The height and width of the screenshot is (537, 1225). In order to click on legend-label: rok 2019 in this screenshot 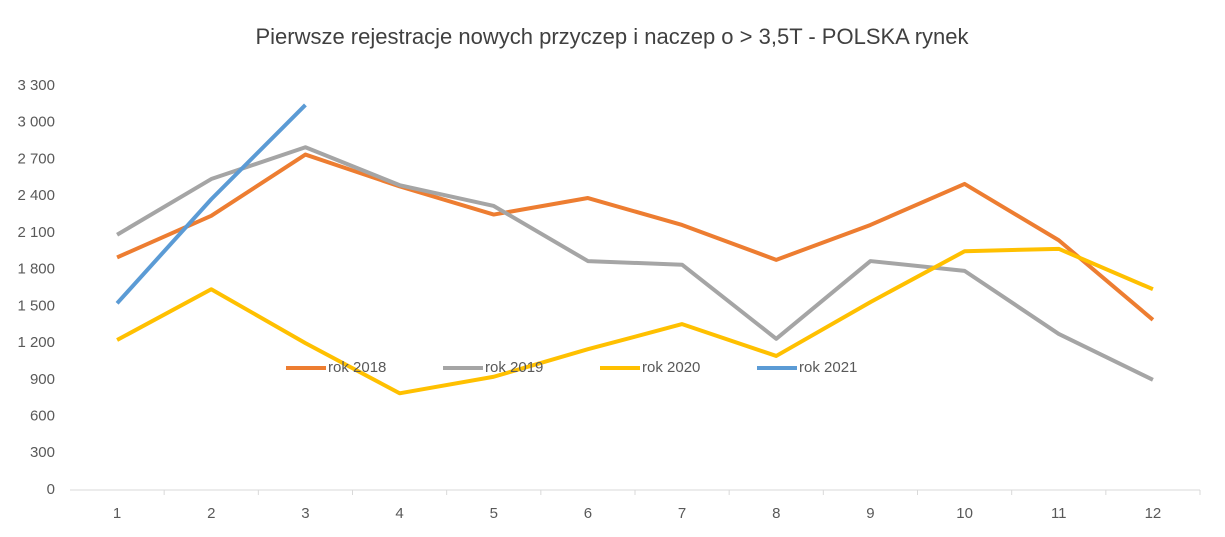, I will do `click(514, 367)`.